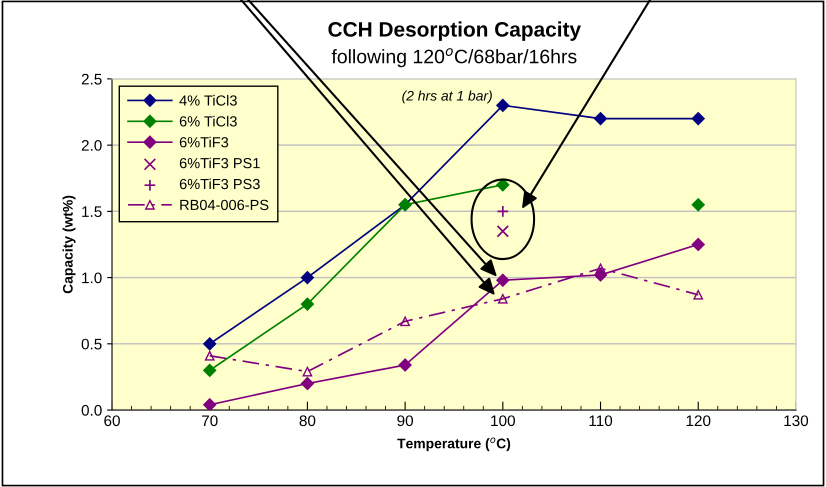 The image size is (826, 487). I want to click on x-tick-label: 70, so click(210, 420).